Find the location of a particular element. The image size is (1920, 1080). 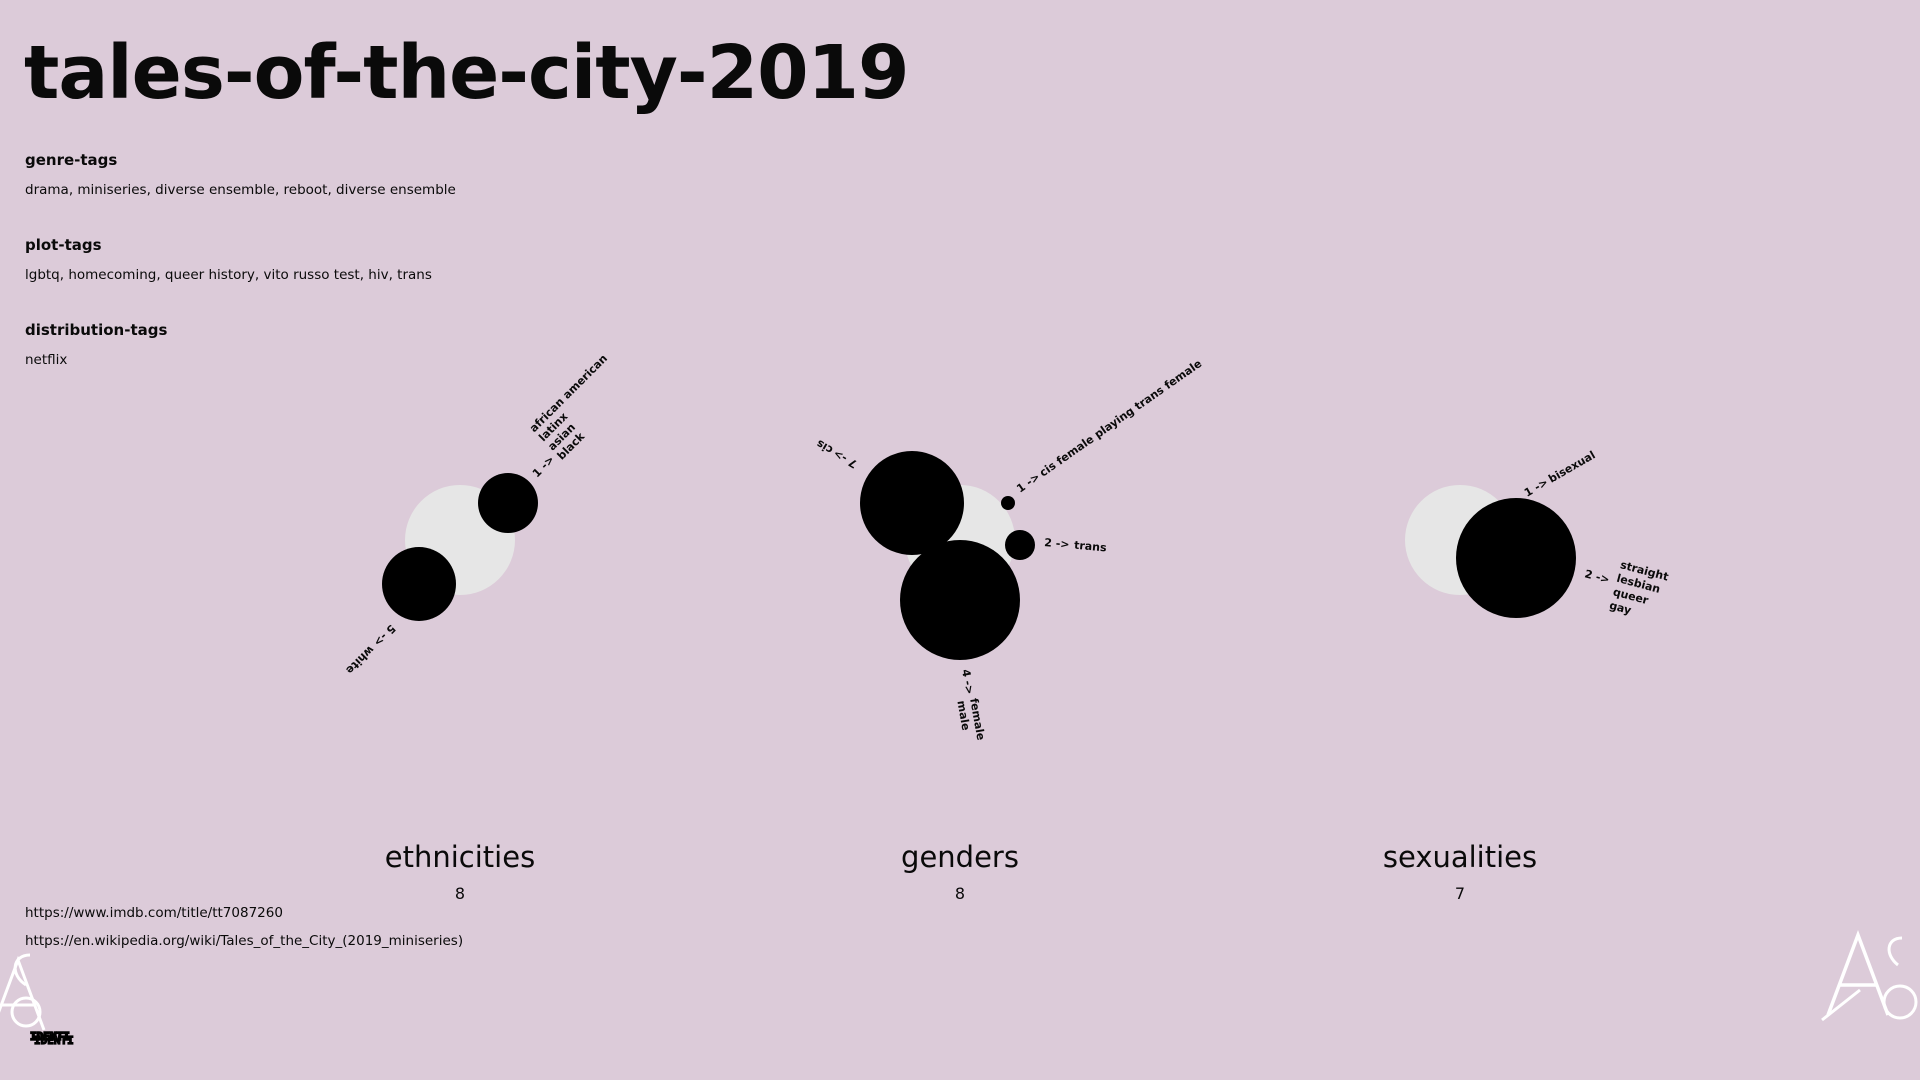

distribution-tags-list: netflix is located at coordinates (46, 360).